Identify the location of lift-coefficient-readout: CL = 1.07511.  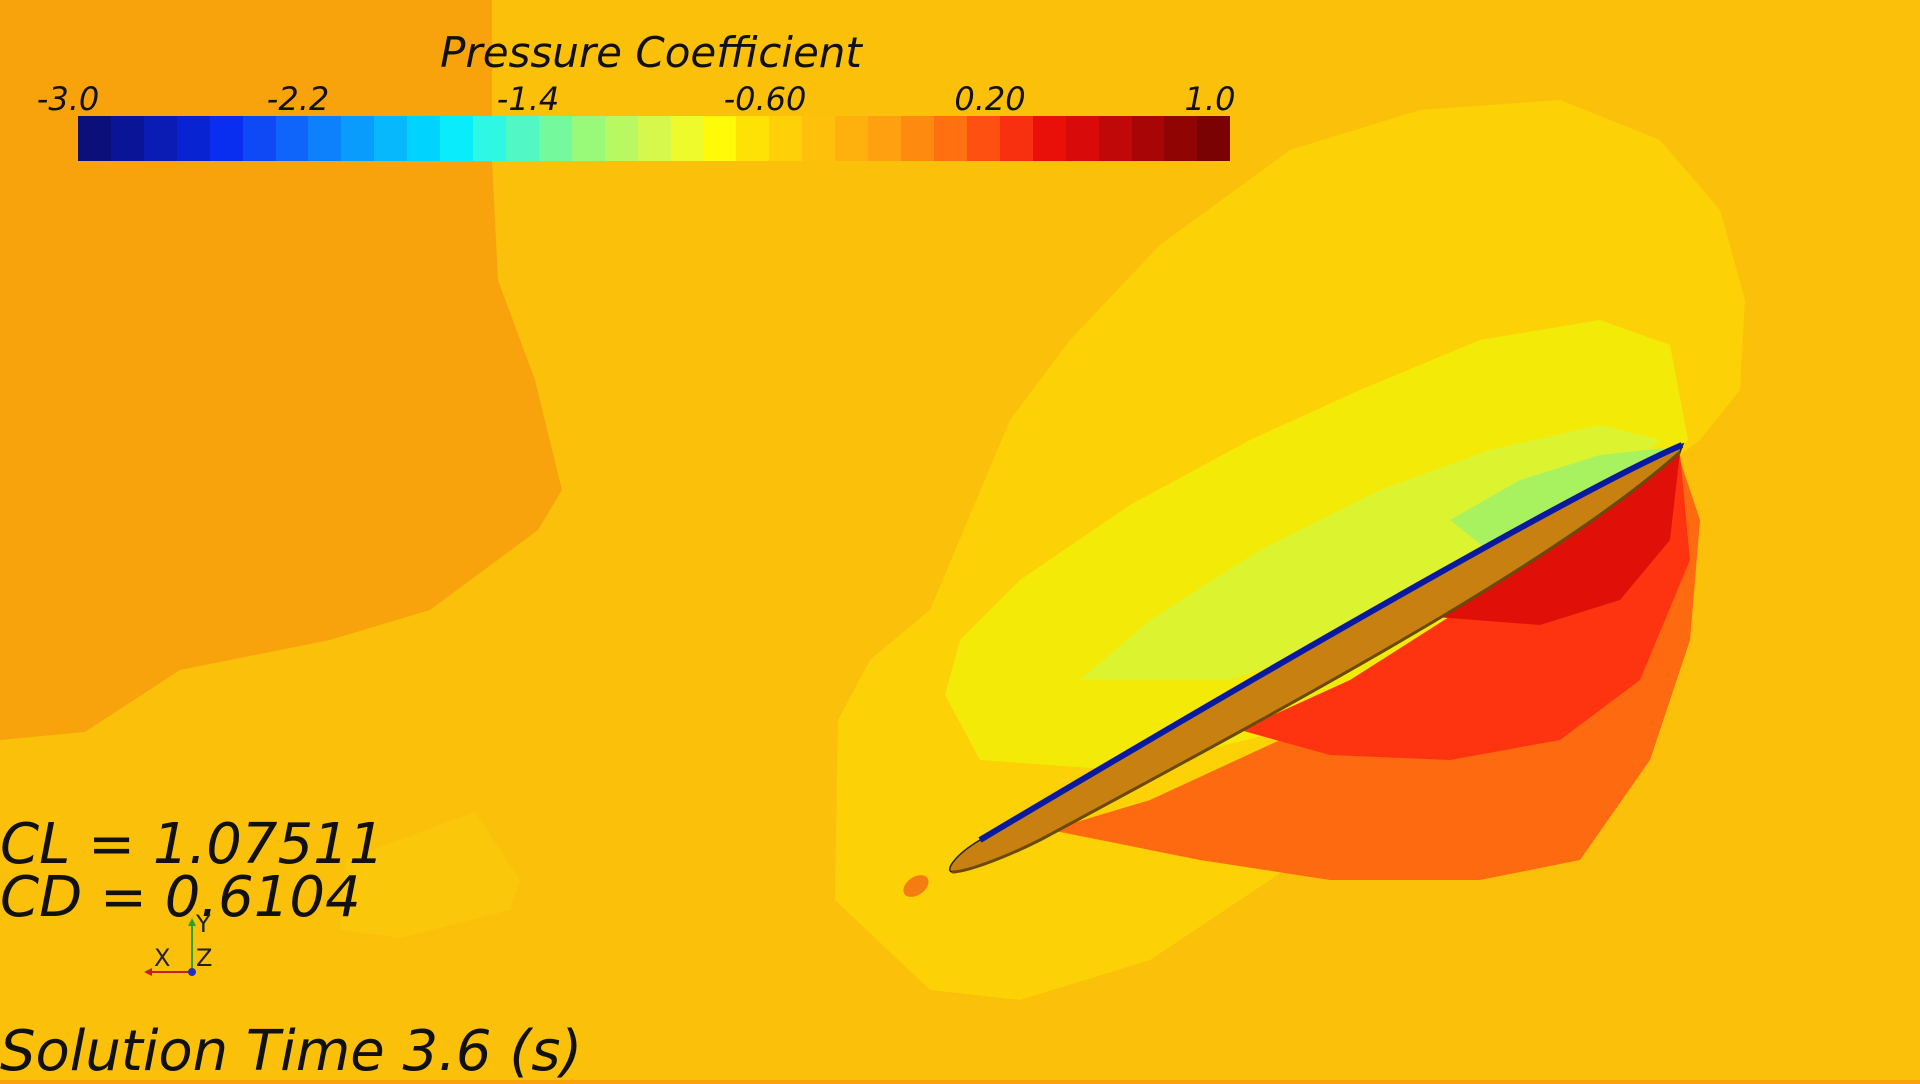
(192, 844).